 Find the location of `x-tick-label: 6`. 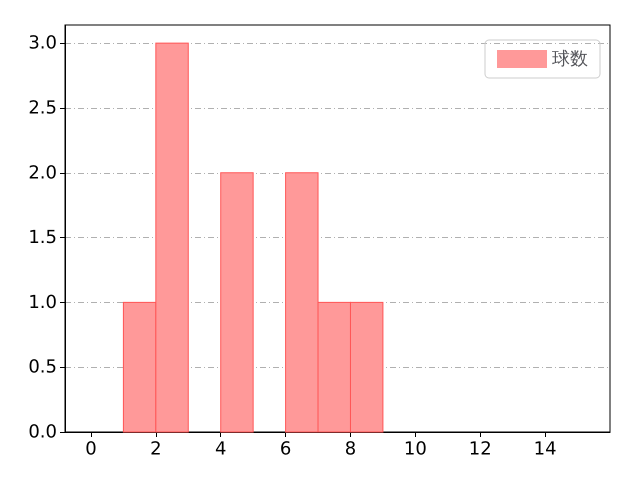

x-tick-label: 6 is located at coordinates (286, 449).